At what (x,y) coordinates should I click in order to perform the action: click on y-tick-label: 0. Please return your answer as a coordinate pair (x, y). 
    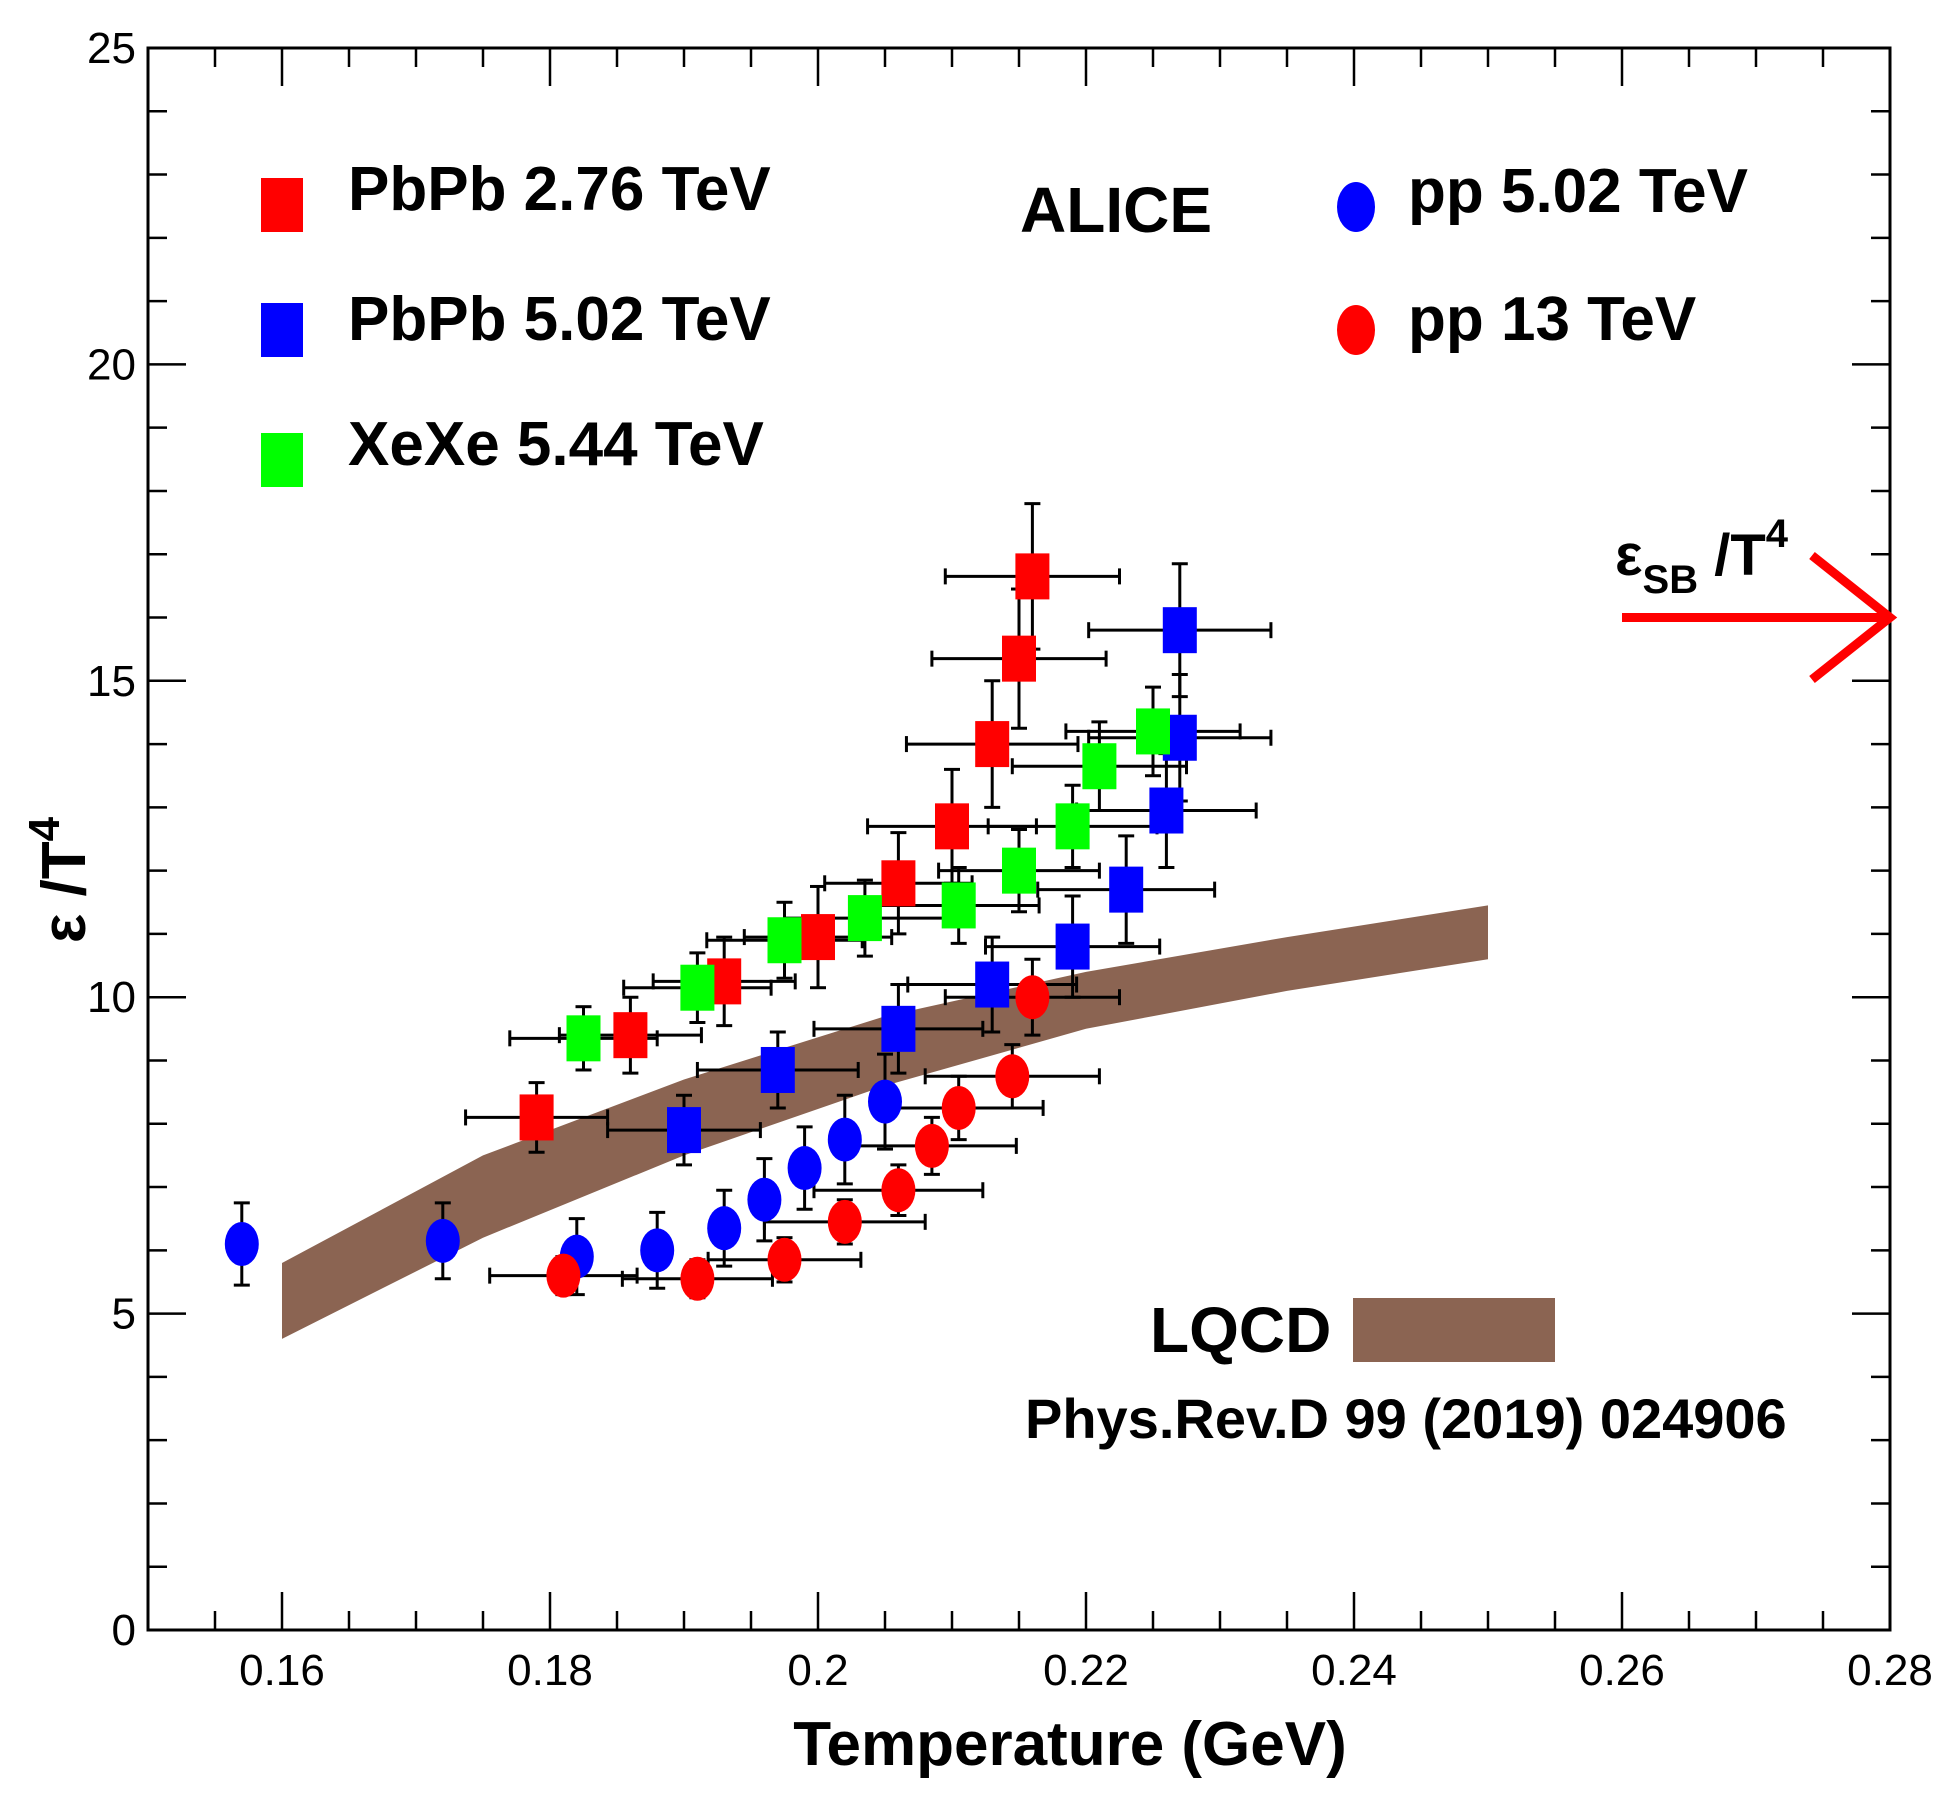
    Looking at the image, I should click on (124, 1630).